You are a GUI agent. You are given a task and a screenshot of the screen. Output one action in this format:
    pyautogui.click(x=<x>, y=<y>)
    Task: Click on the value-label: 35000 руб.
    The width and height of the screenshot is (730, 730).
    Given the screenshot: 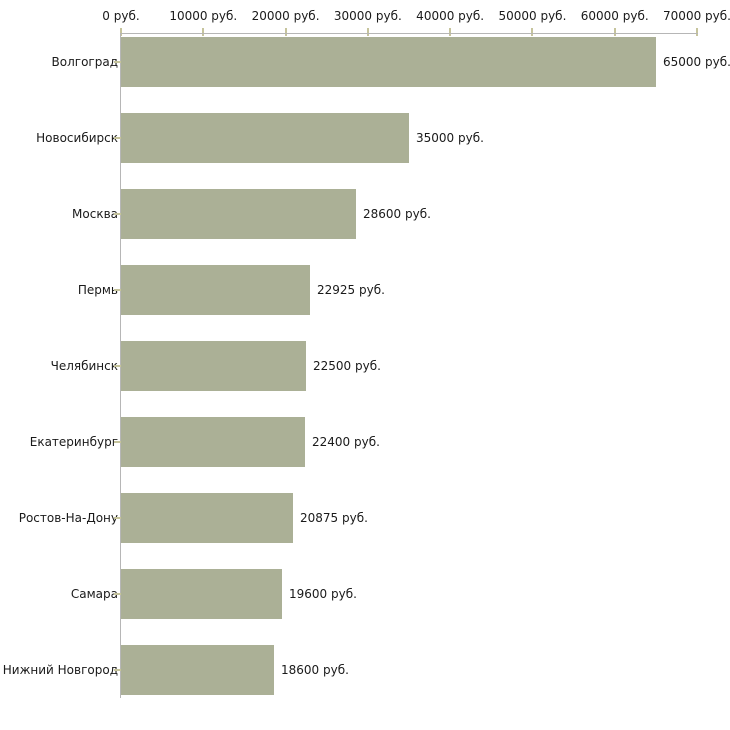 What is the action you would take?
    pyautogui.click(x=450, y=138)
    